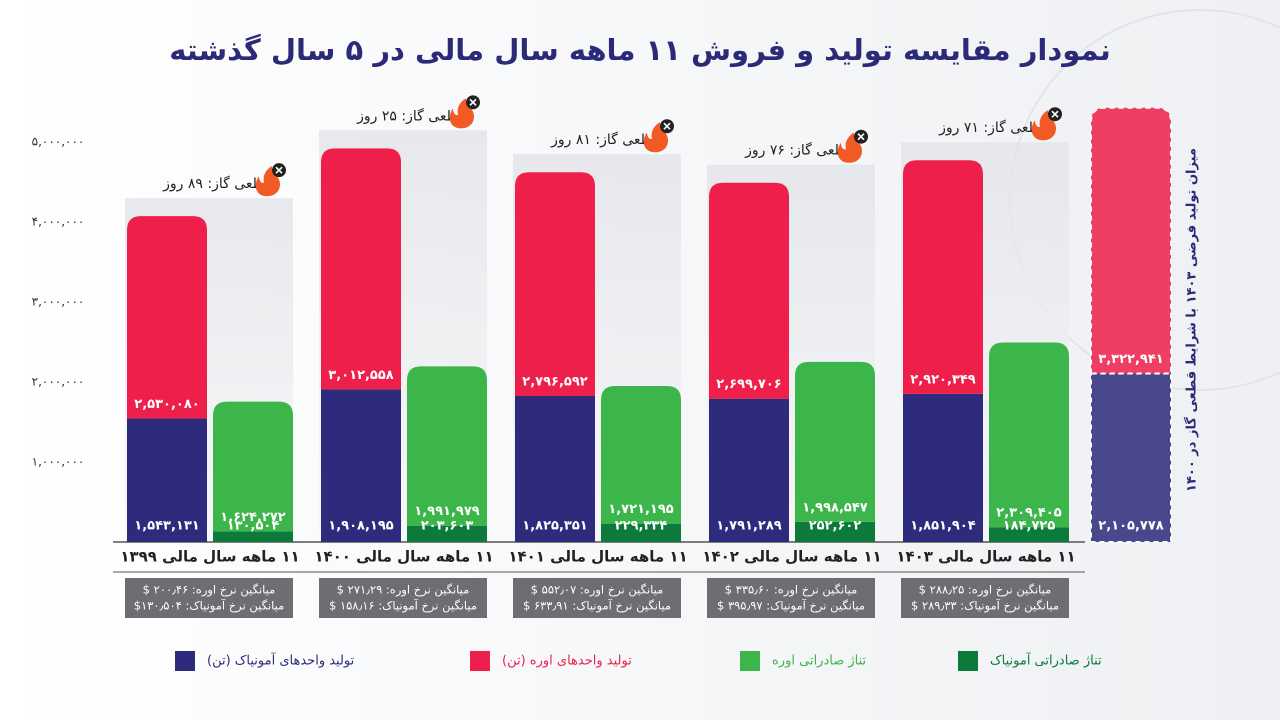  What do you see at coordinates (58, 302) in the screenshot?
I see `y-tick-label: ۳,۰۰۰,۰۰۰` at bounding box center [58, 302].